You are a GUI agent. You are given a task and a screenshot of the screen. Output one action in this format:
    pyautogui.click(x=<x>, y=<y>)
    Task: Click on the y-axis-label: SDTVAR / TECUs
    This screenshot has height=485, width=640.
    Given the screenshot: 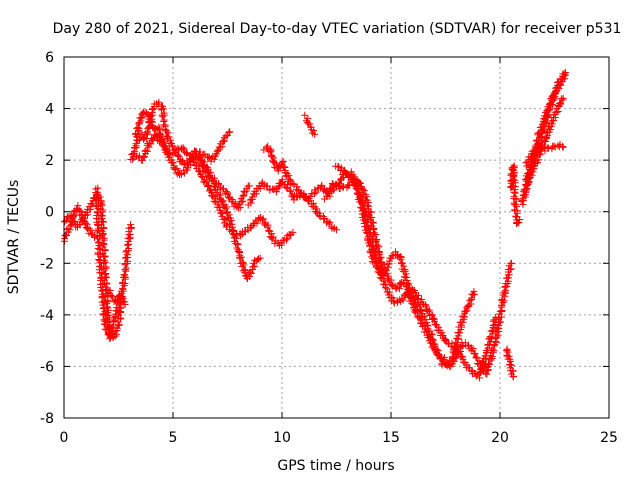 What is the action you would take?
    pyautogui.click(x=14, y=237)
    